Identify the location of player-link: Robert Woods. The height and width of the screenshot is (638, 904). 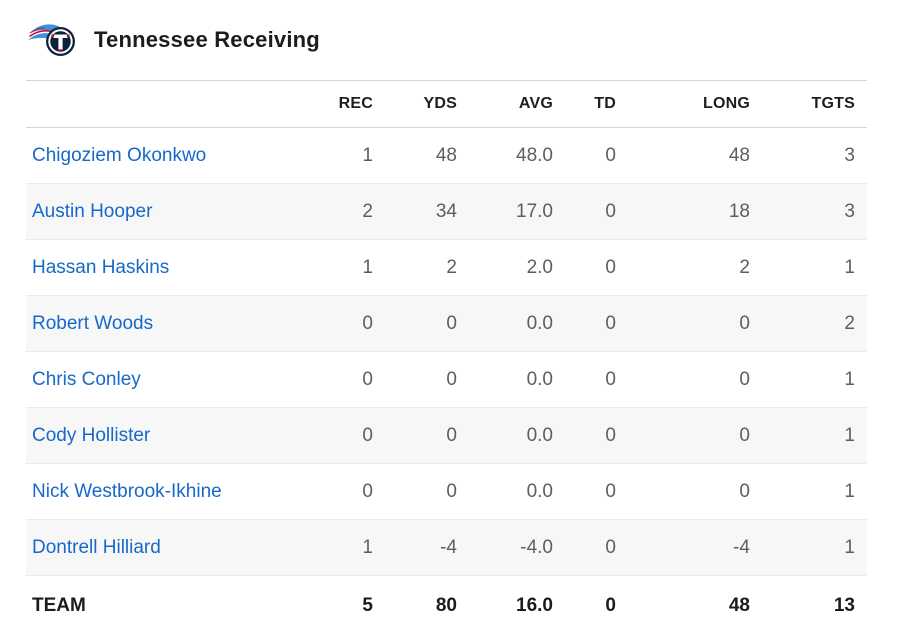
(93, 323).